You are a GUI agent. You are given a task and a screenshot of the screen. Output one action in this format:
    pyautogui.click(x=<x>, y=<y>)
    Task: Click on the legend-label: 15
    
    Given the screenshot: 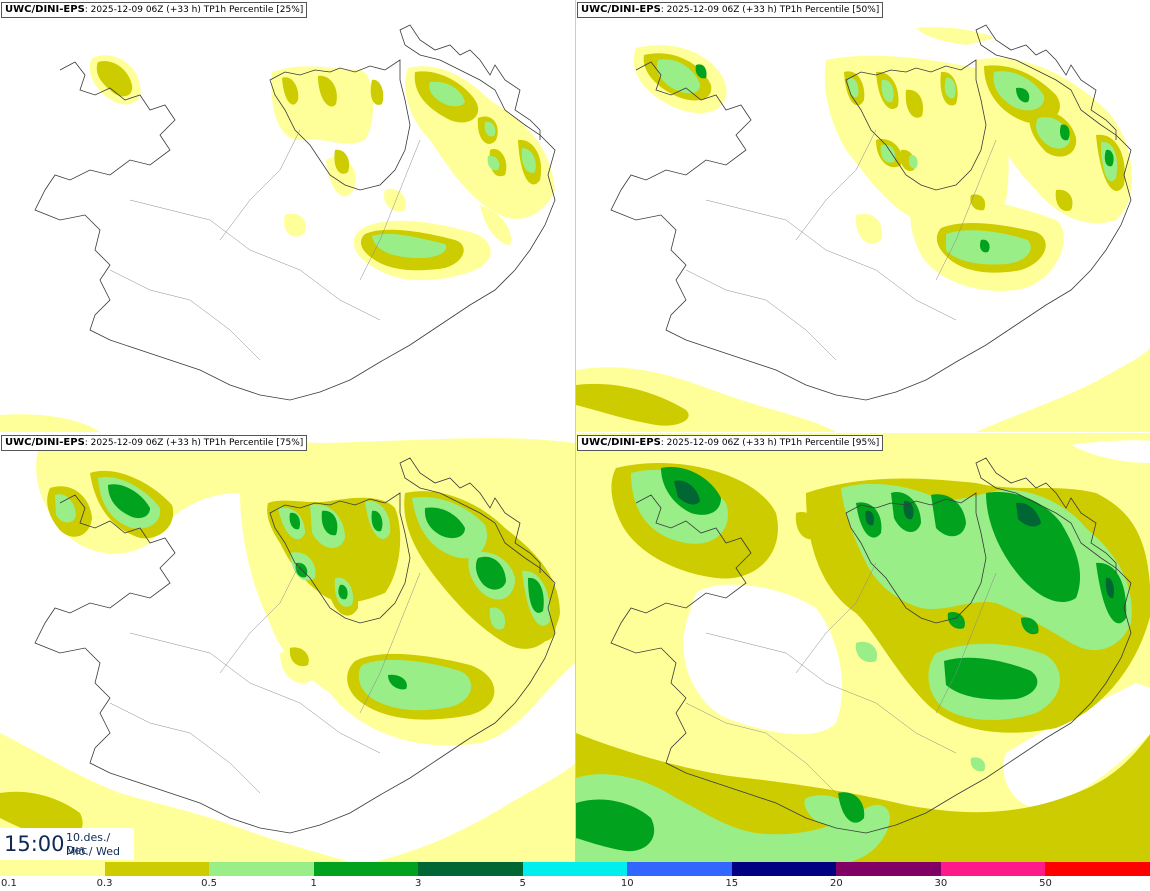 What is the action you would take?
    pyautogui.click(x=732, y=883)
    